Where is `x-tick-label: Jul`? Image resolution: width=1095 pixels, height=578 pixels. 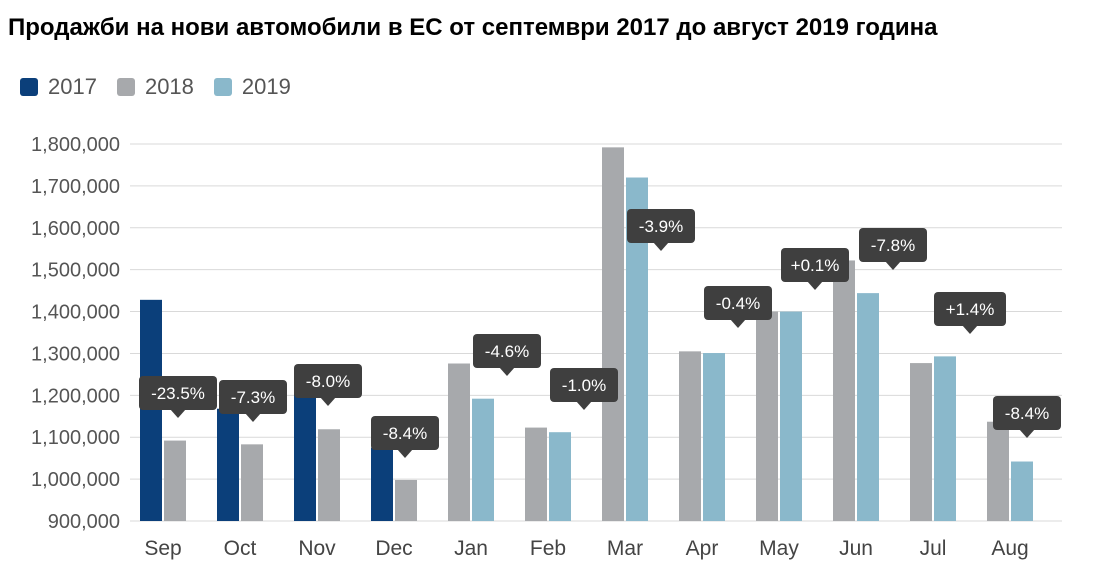
x-tick-label: Jul is located at coordinates (933, 548).